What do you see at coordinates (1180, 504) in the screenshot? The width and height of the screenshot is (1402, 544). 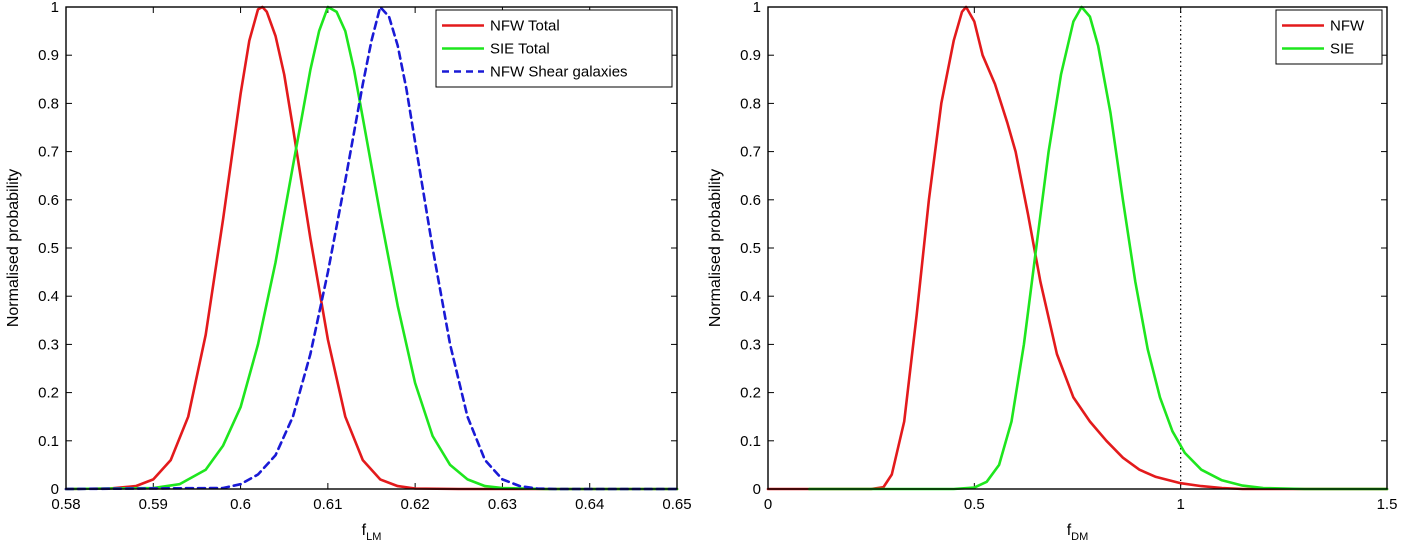 I see `x-tick-label: 1` at bounding box center [1180, 504].